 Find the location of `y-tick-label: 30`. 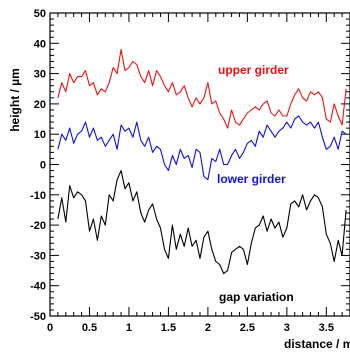

y-tick-label: 30 is located at coordinates (40, 75).